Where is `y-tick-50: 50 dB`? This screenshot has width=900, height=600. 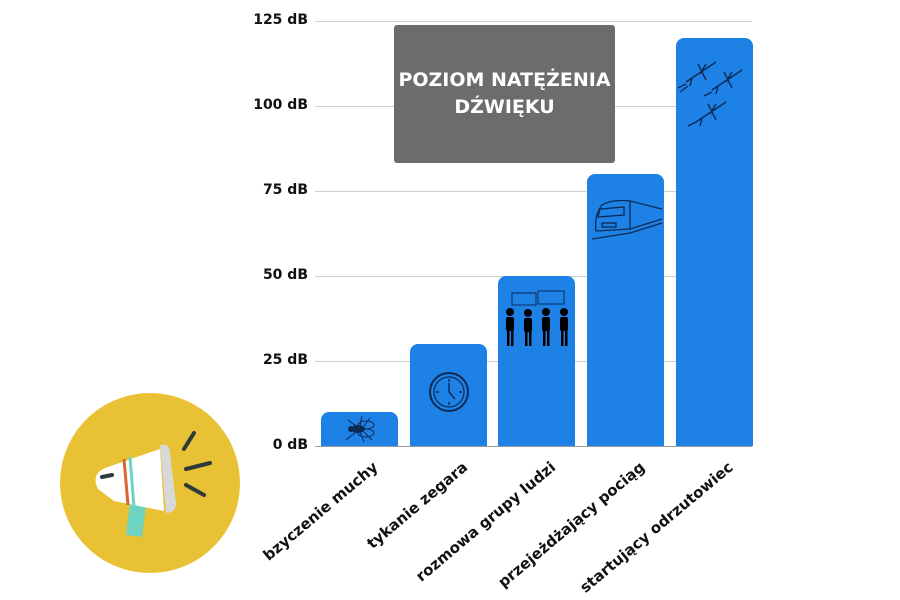
y-tick-50: 50 dB is located at coordinates (285, 275).